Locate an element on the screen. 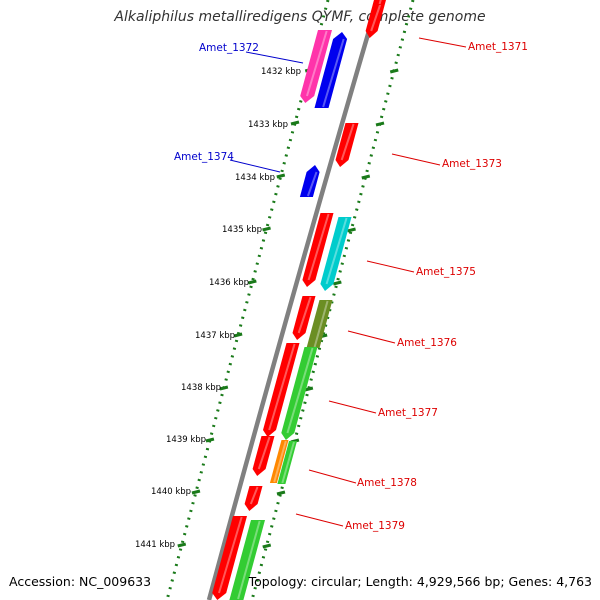  gene-label-amet-1377: Amet_1377 is located at coordinates (408, 413).